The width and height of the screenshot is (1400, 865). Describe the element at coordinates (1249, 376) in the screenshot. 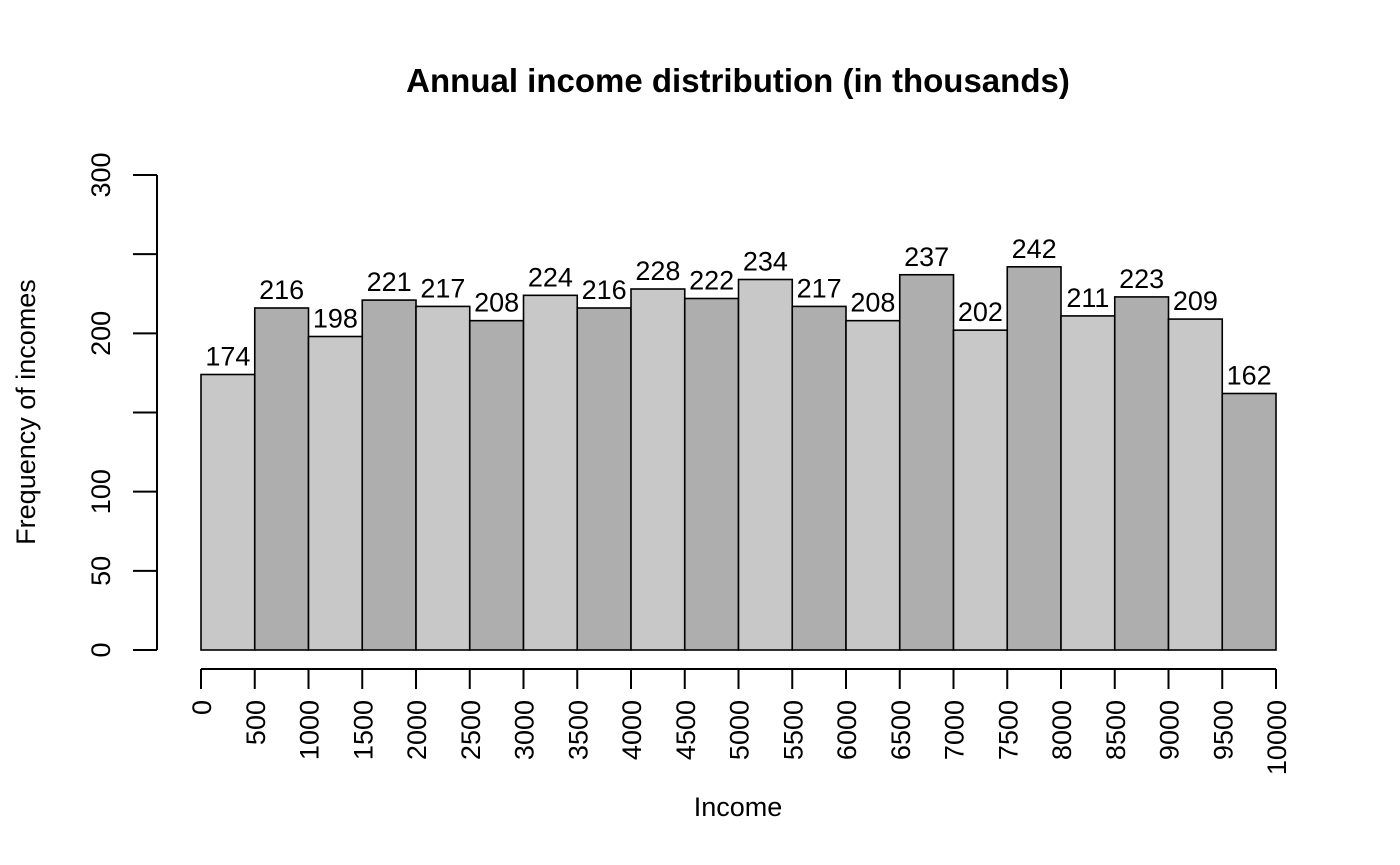

I see `bar-value-label: 162` at that location.